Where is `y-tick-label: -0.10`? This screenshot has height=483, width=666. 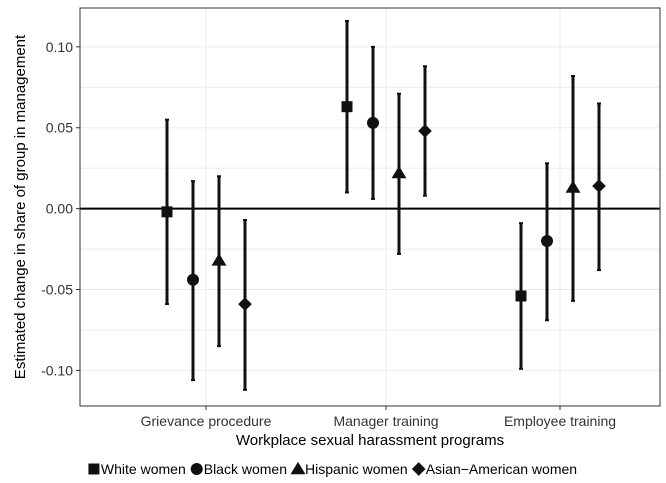
y-tick-label: -0.10 is located at coordinates (57, 370).